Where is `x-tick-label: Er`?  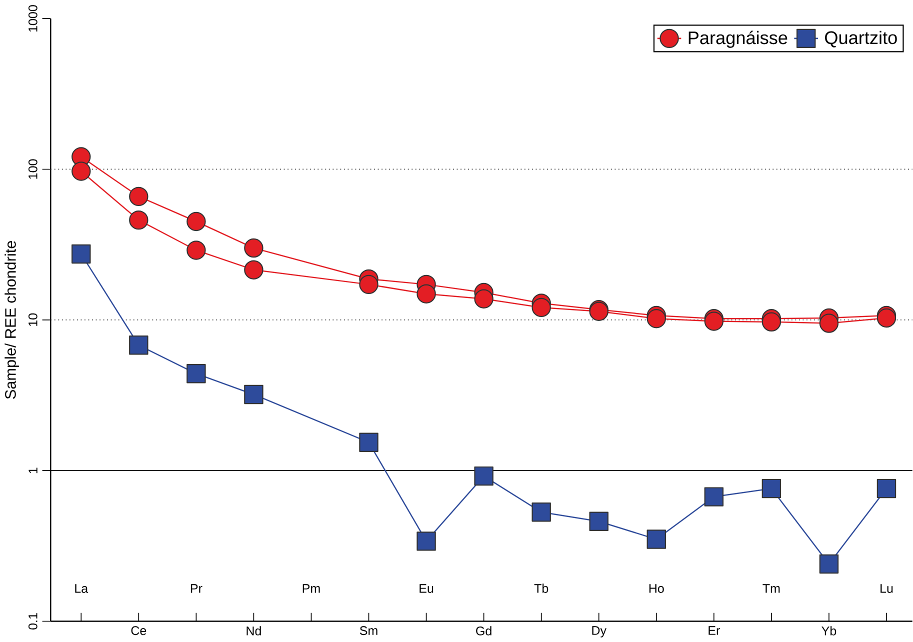
x-tick-label: Er is located at coordinates (714, 630).